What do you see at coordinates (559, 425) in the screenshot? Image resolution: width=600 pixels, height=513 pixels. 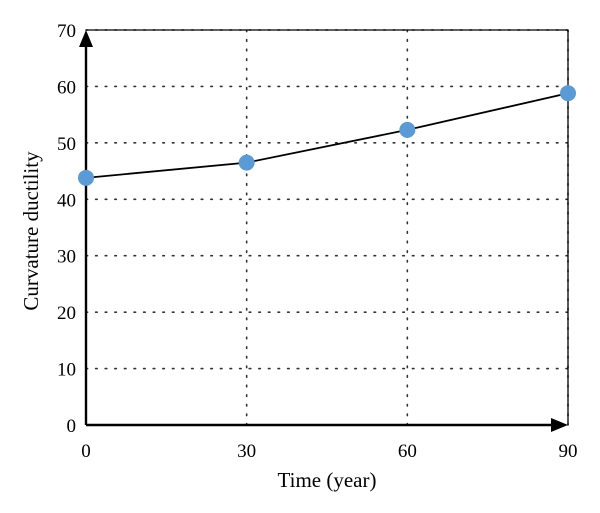 I see `x-axis-arrow` at bounding box center [559, 425].